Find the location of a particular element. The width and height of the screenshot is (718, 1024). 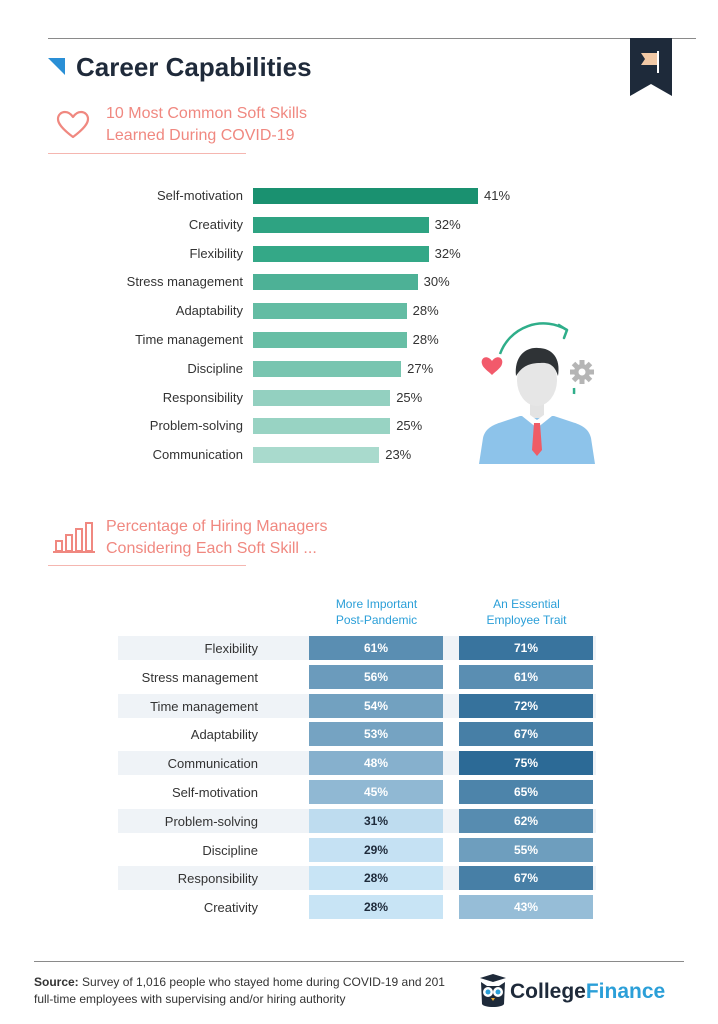

row-label: Creativity is located at coordinates (230, 908).